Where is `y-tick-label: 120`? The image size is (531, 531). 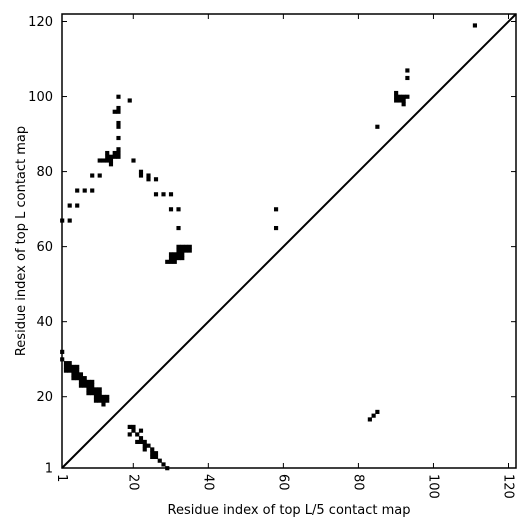 y-tick-label: 120 is located at coordinates (40, 22).